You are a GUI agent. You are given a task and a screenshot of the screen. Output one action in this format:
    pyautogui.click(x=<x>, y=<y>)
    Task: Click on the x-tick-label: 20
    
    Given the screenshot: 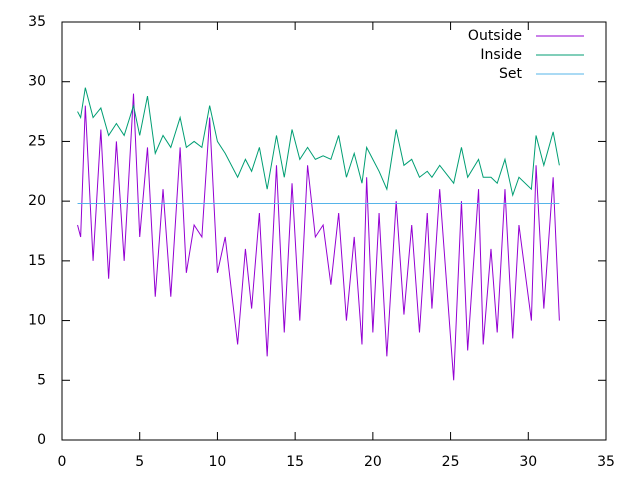 What is the action you would take?
    pyautogui.click(x=373, y=462)
    